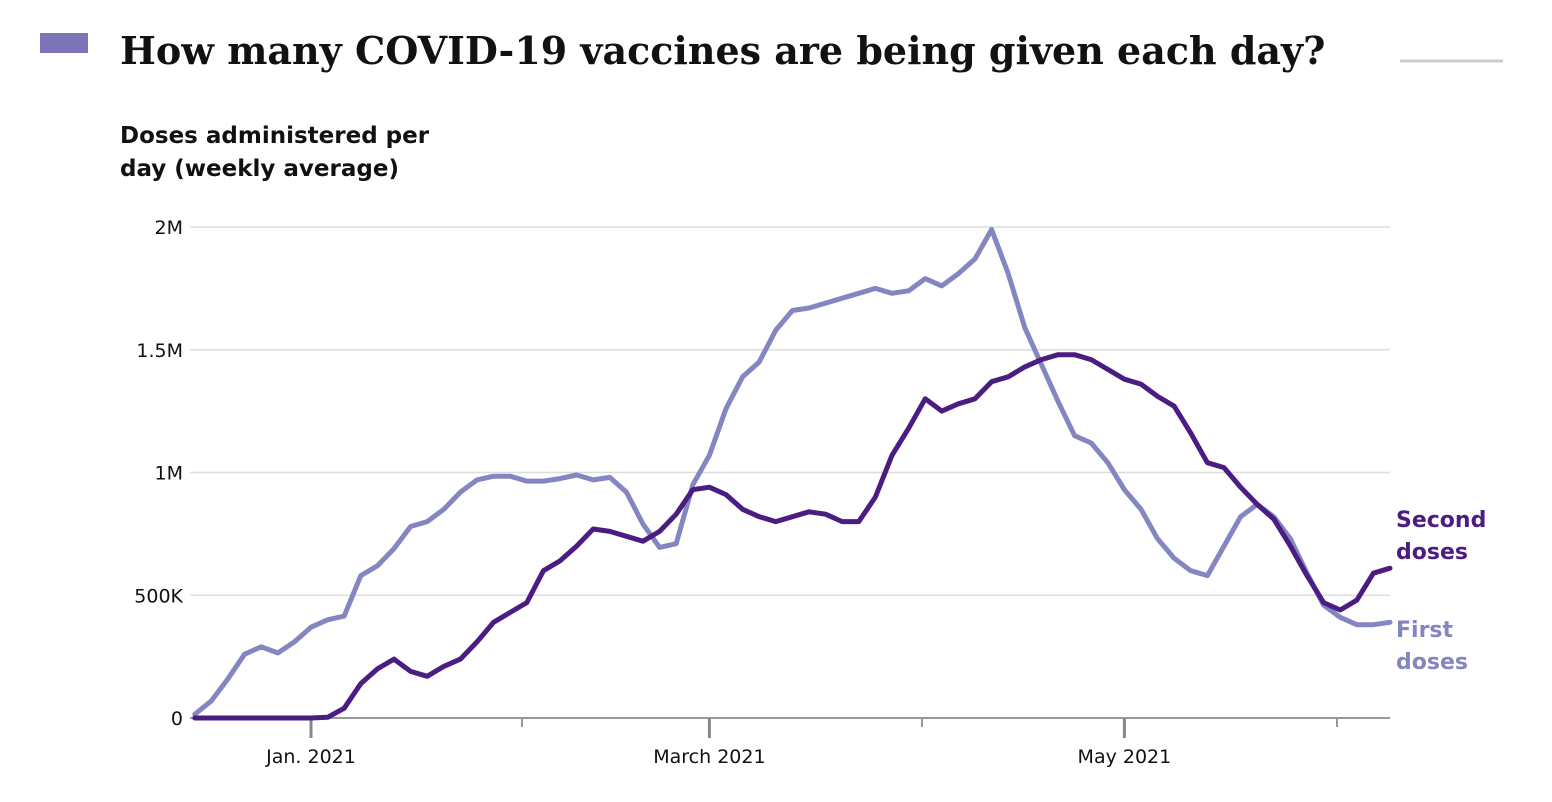 The width and height of the screenshot is (1552, 802). What do you see at coordinates (169, 474) in the screenshot?
I see `y-tick-label: 1M` at bounding box center [169, 474].